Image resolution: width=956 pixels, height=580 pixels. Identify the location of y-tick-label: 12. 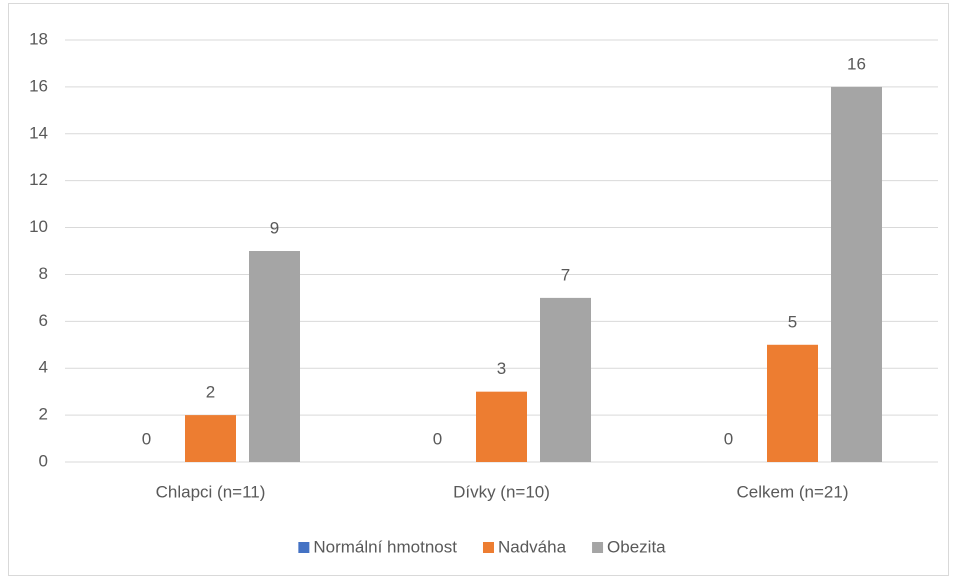
(38, 179).